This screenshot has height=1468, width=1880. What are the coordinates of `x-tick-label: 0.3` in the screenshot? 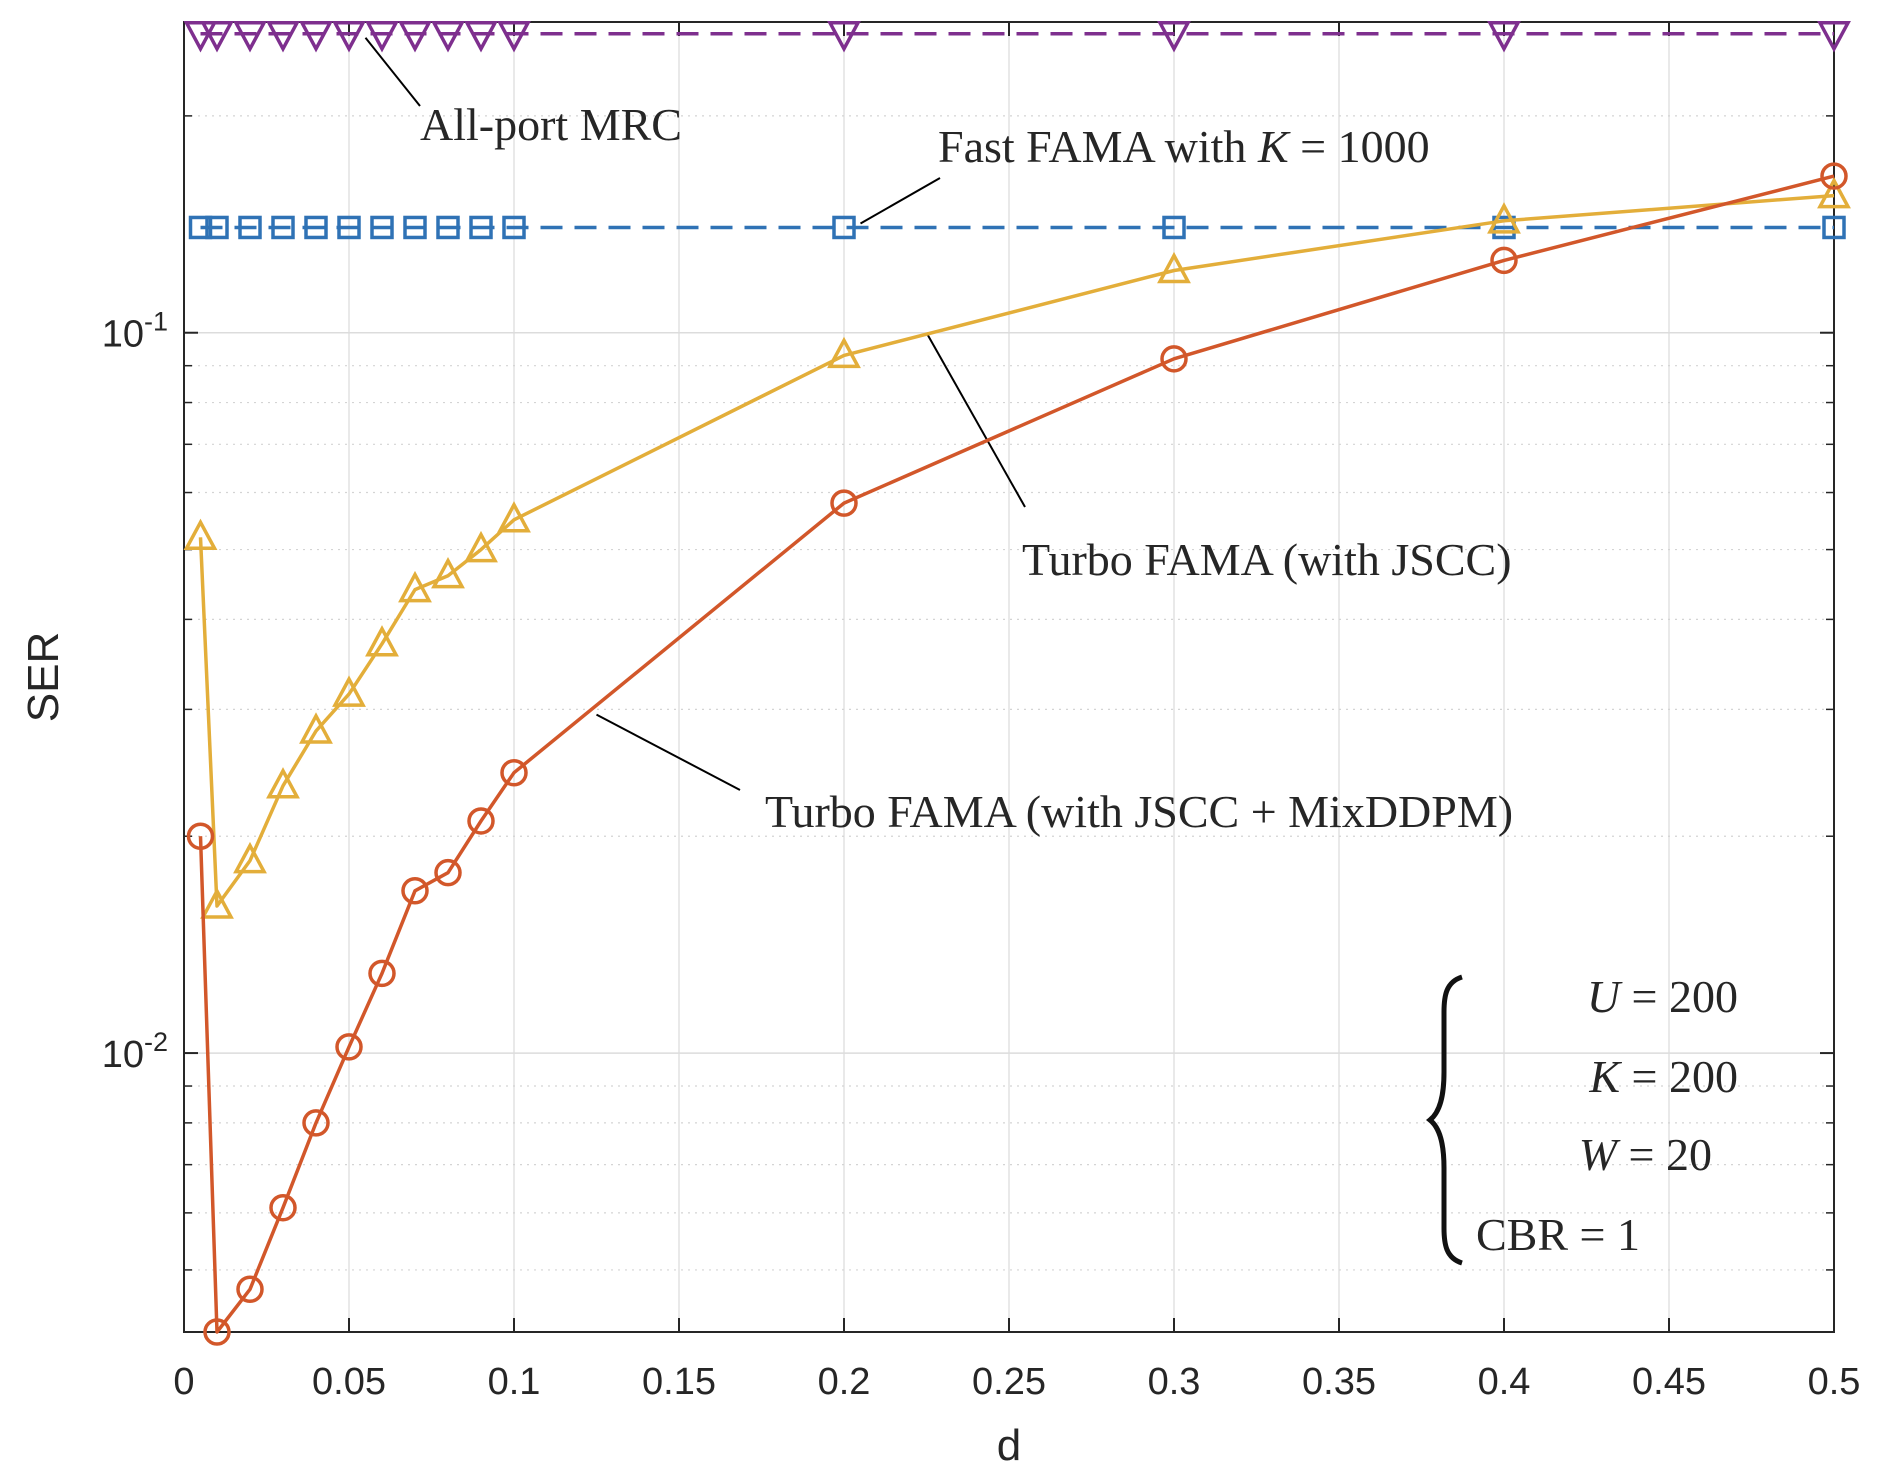 It's located at (1174, 1382).